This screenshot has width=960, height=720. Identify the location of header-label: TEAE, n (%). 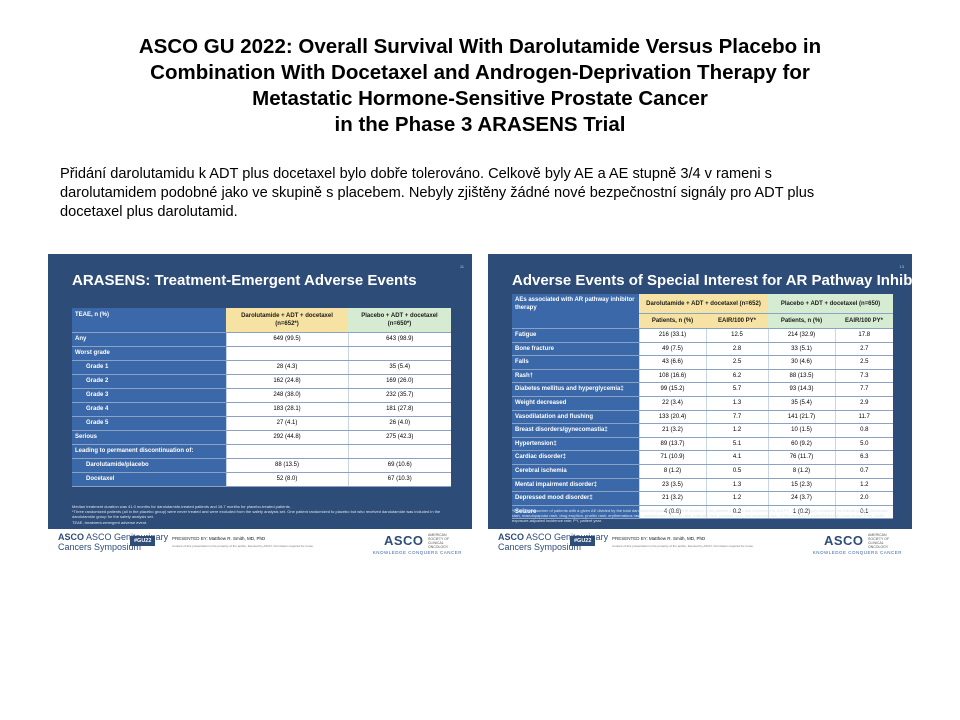
(149, 320).